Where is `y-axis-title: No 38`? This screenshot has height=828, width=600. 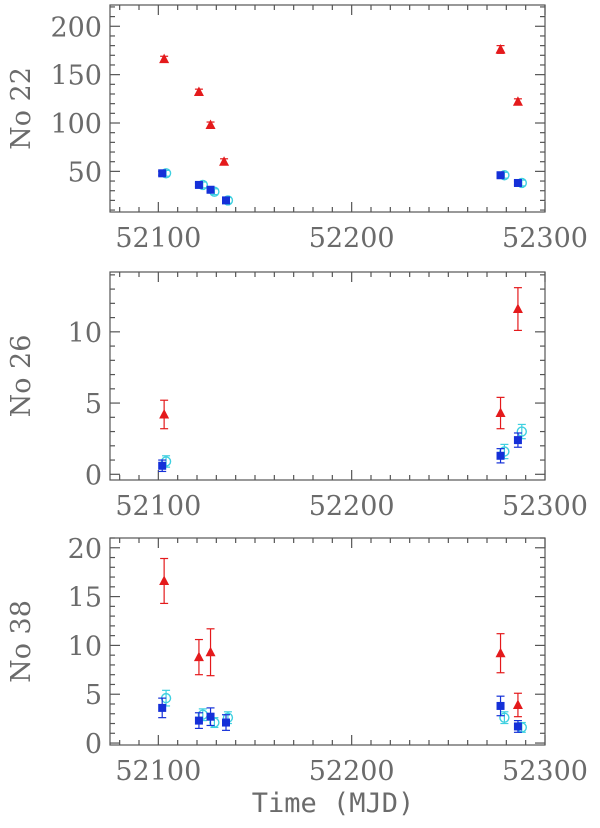
y-axis-title: No 38 is located at coordinates (21, 641).